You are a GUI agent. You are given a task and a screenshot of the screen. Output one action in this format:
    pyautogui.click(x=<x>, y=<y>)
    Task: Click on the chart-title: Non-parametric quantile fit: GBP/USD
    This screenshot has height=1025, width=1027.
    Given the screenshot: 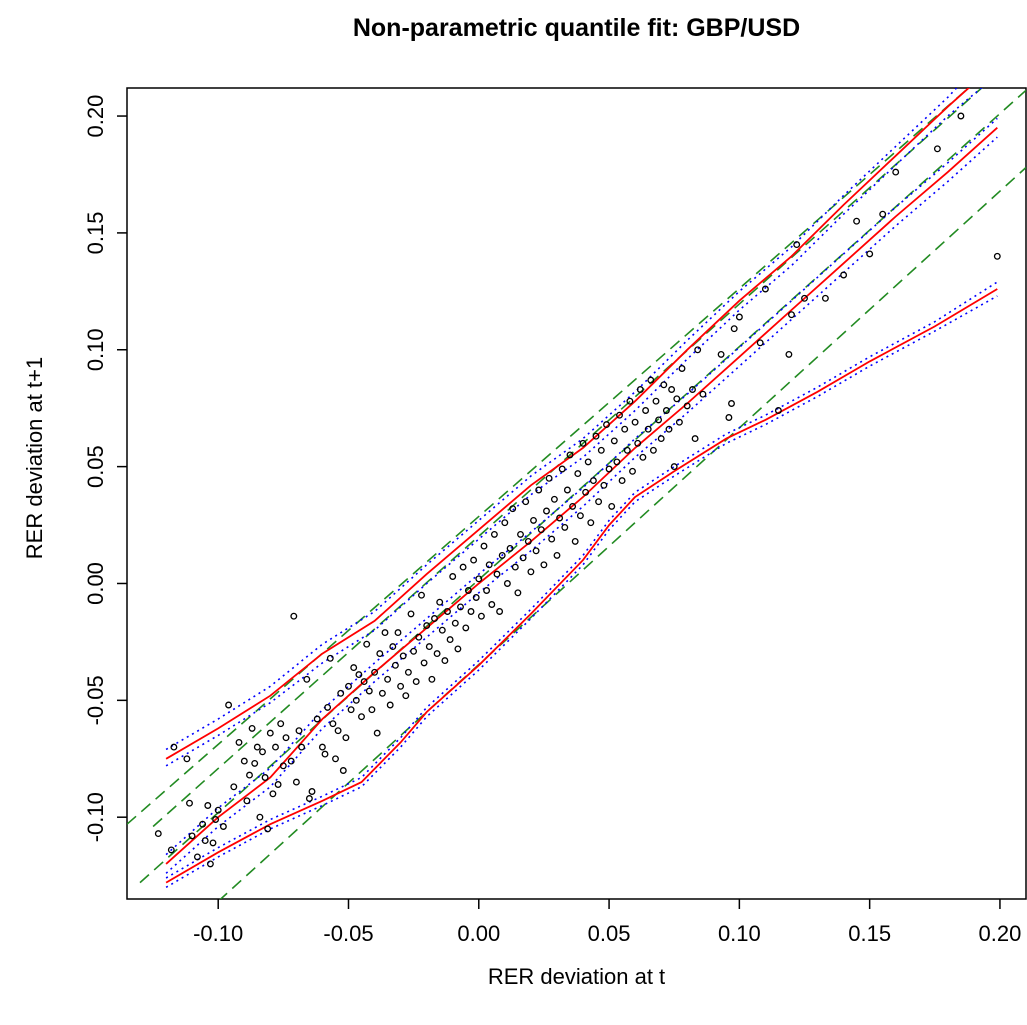 What is the action you would take?
    pyautogui.click(x=576, y=28)
    